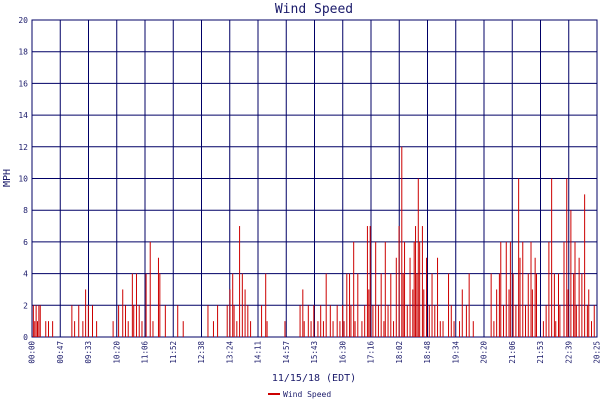 The height and width of the screenshot is (400, 600). I want to click on x-tick-label: 09:33, so click(88, 352).